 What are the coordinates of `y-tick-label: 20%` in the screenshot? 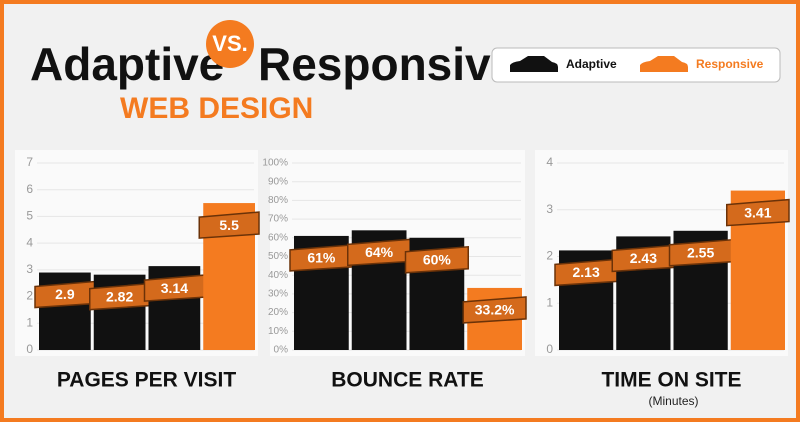 It's located at (278, 312).